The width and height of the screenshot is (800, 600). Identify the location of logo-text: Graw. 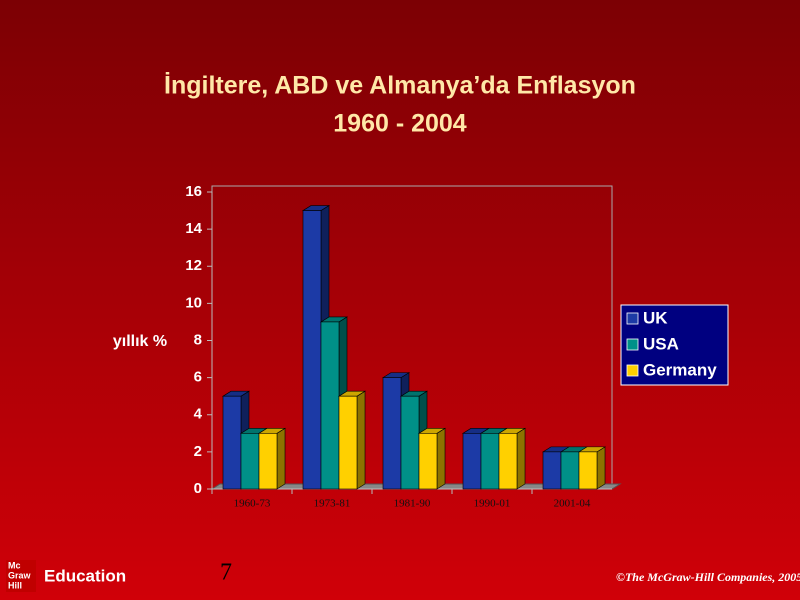
(20, 575).